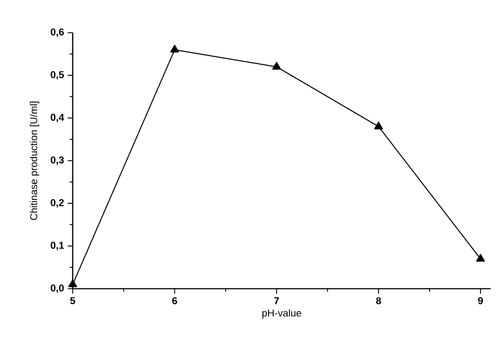 The image size is (500, 338). What do you see at coordinates (57, 75) in the screenshot?
I see `y-tick-label: 0,5` at bounding box center [57, 75].